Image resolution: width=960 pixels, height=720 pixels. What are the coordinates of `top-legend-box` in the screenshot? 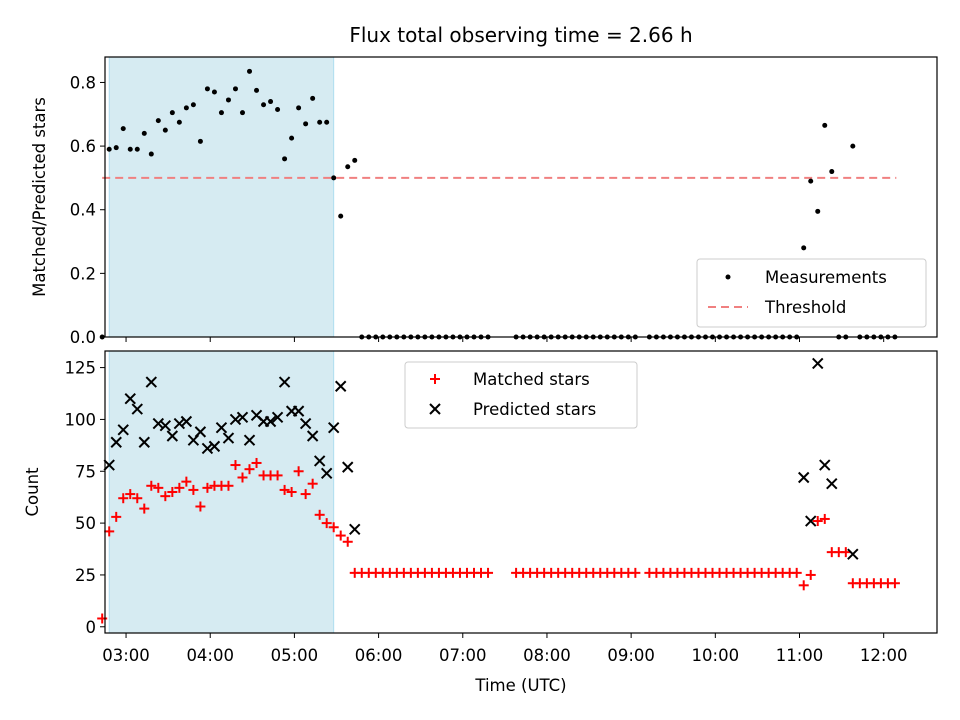 It's located at (811, 293).